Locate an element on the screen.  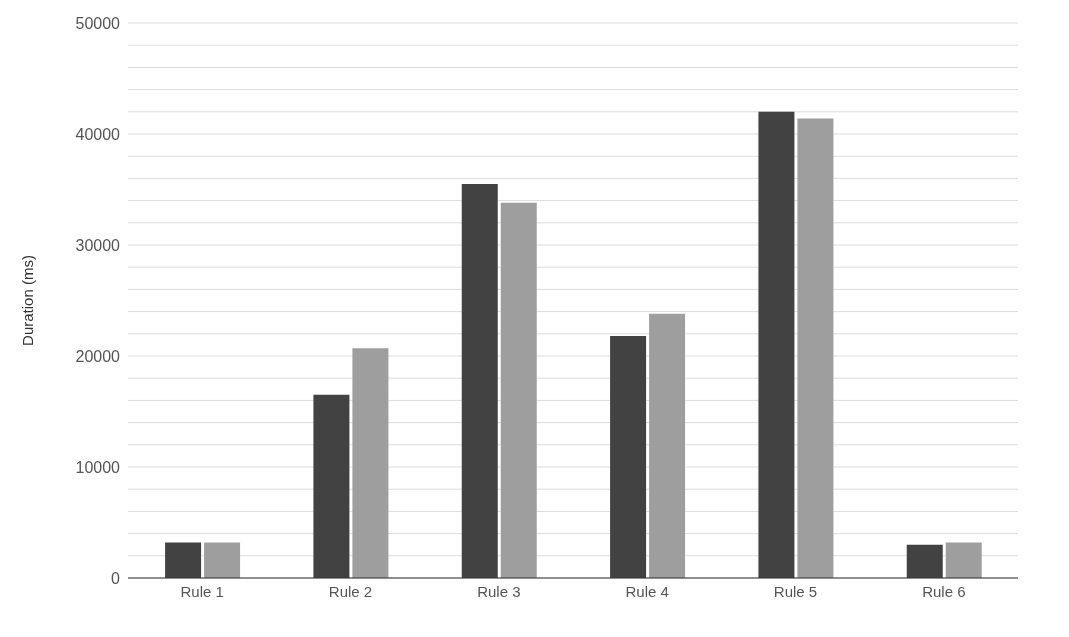
x-tick-label: Rule 1 is located at coordinates (202, 591).